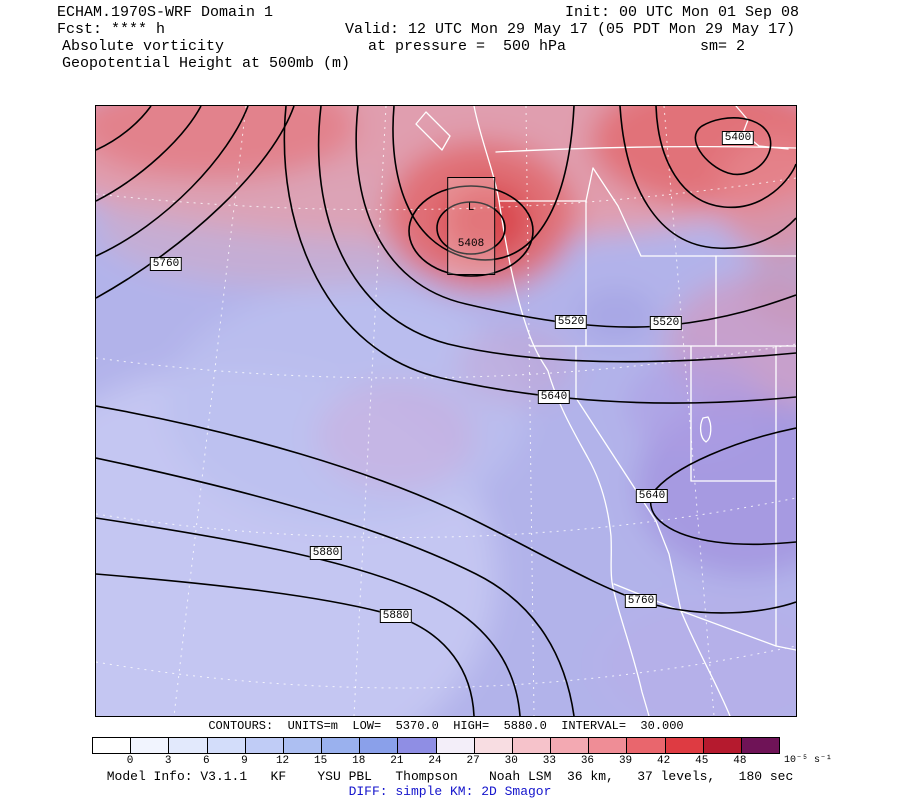  I want to click on us-canada-border, so click(645, 149).